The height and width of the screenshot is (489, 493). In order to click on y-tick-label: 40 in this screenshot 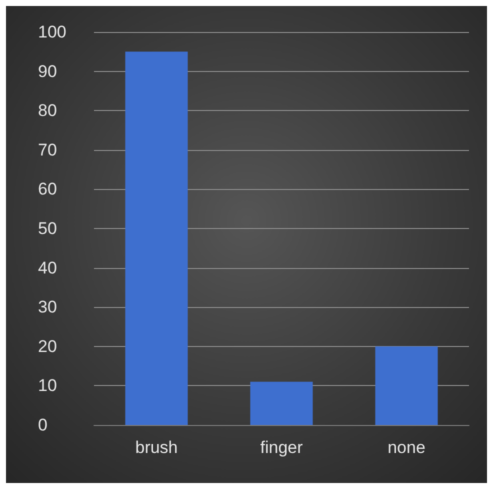, I will do `click(47, 268)`.